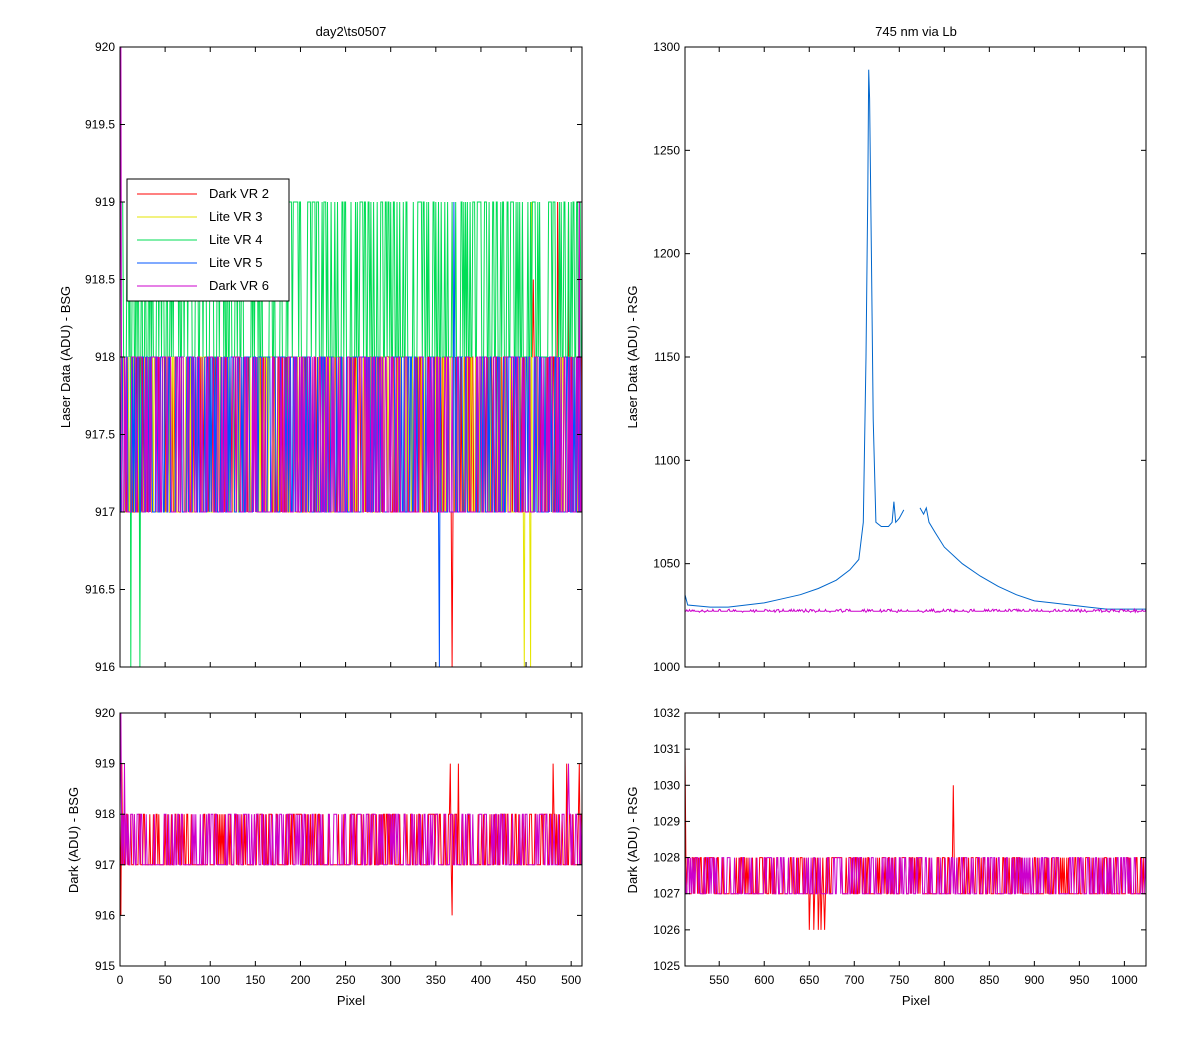  Describe the element at coordinates (255, 980) in the screenshot. I see `x-tick-label: 150` at that location.